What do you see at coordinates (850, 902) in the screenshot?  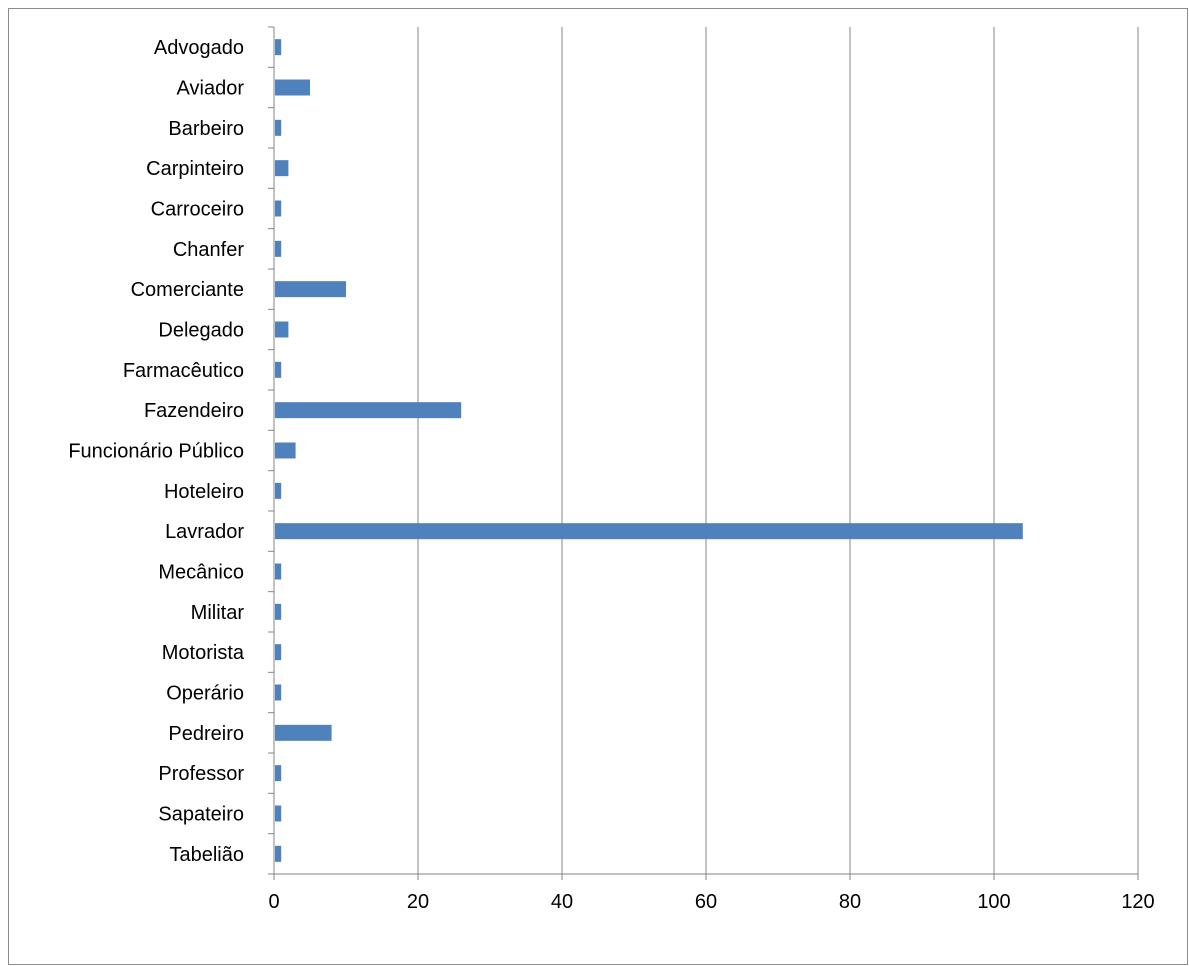 I see `x-tick-label: 80` at bounding box center [850, 902].